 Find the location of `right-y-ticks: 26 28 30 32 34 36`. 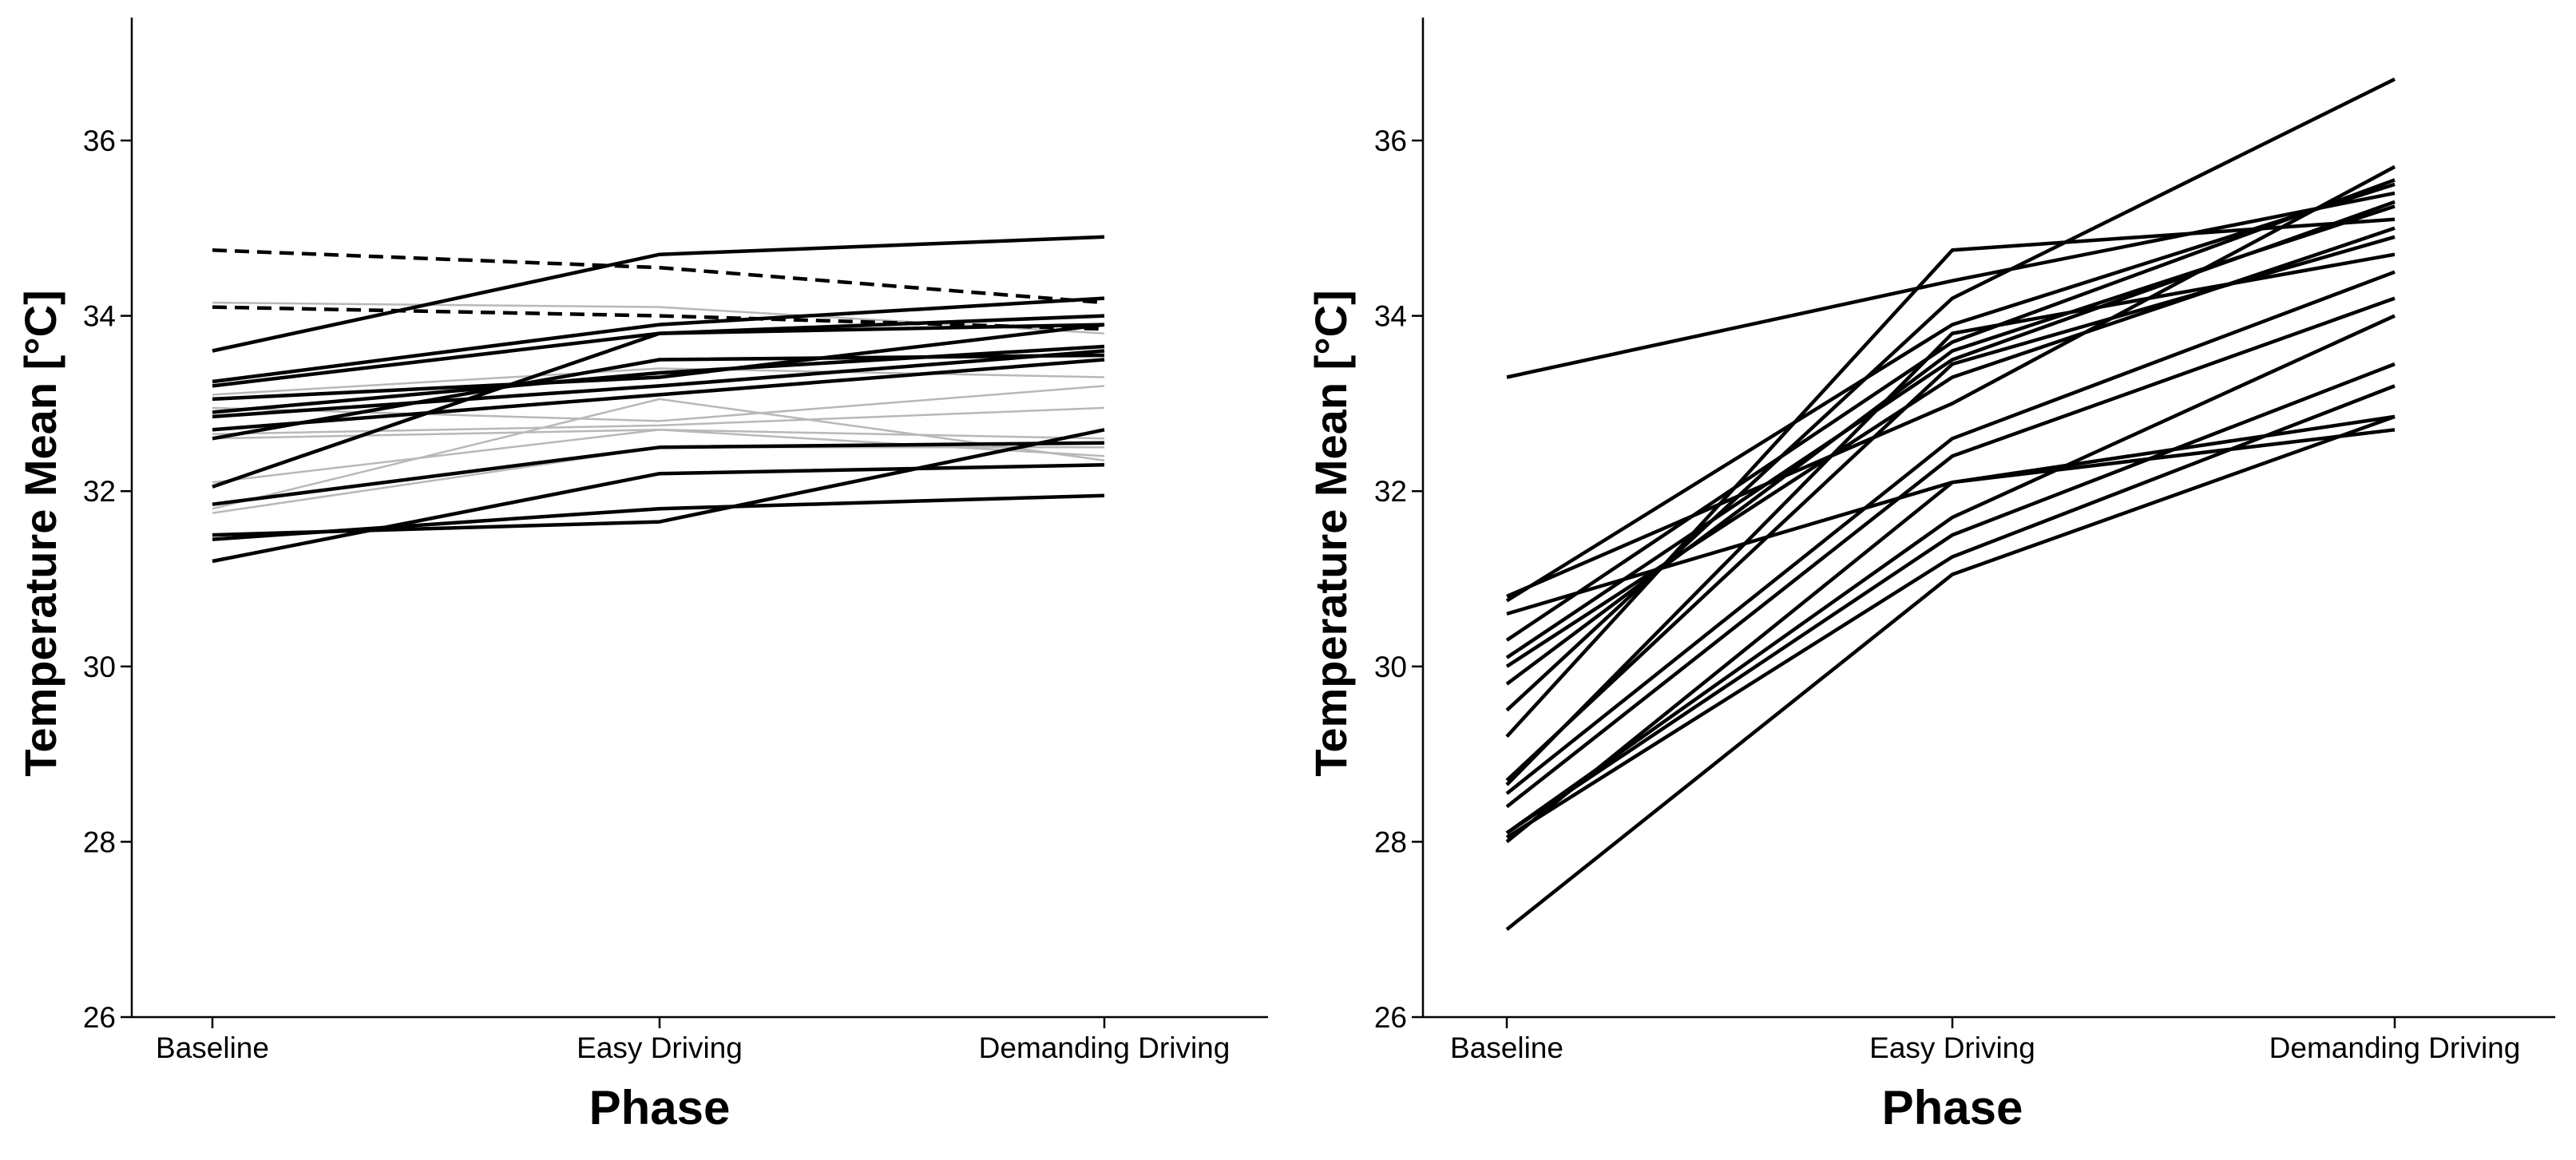

right-y-ticks: 26 28 30 32 34 36 is located at coordinates (1399, 579).